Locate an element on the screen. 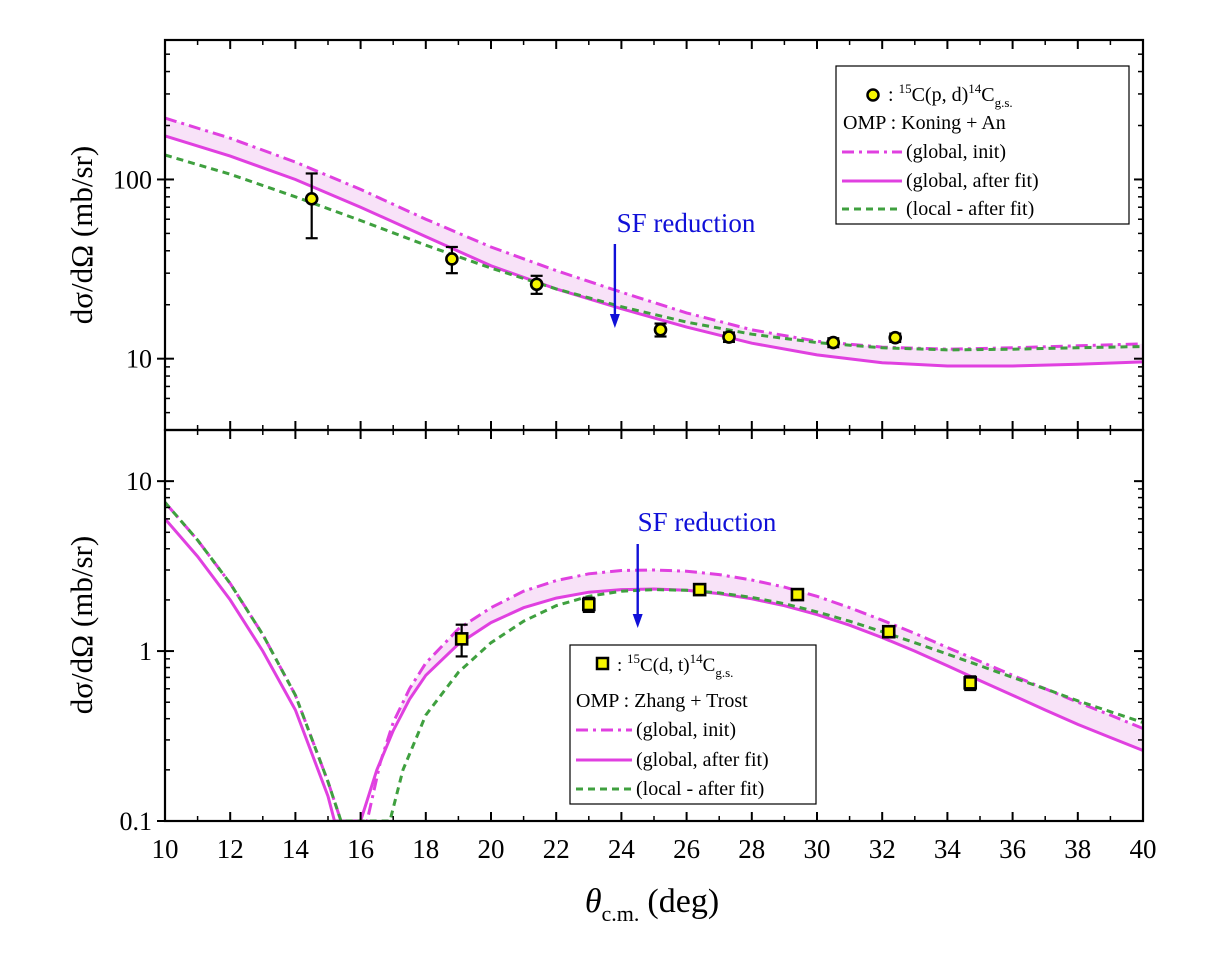 The height and width of the screenshot is (961, 1207). top-legend-pre: : is located at coordinates (893, 95).